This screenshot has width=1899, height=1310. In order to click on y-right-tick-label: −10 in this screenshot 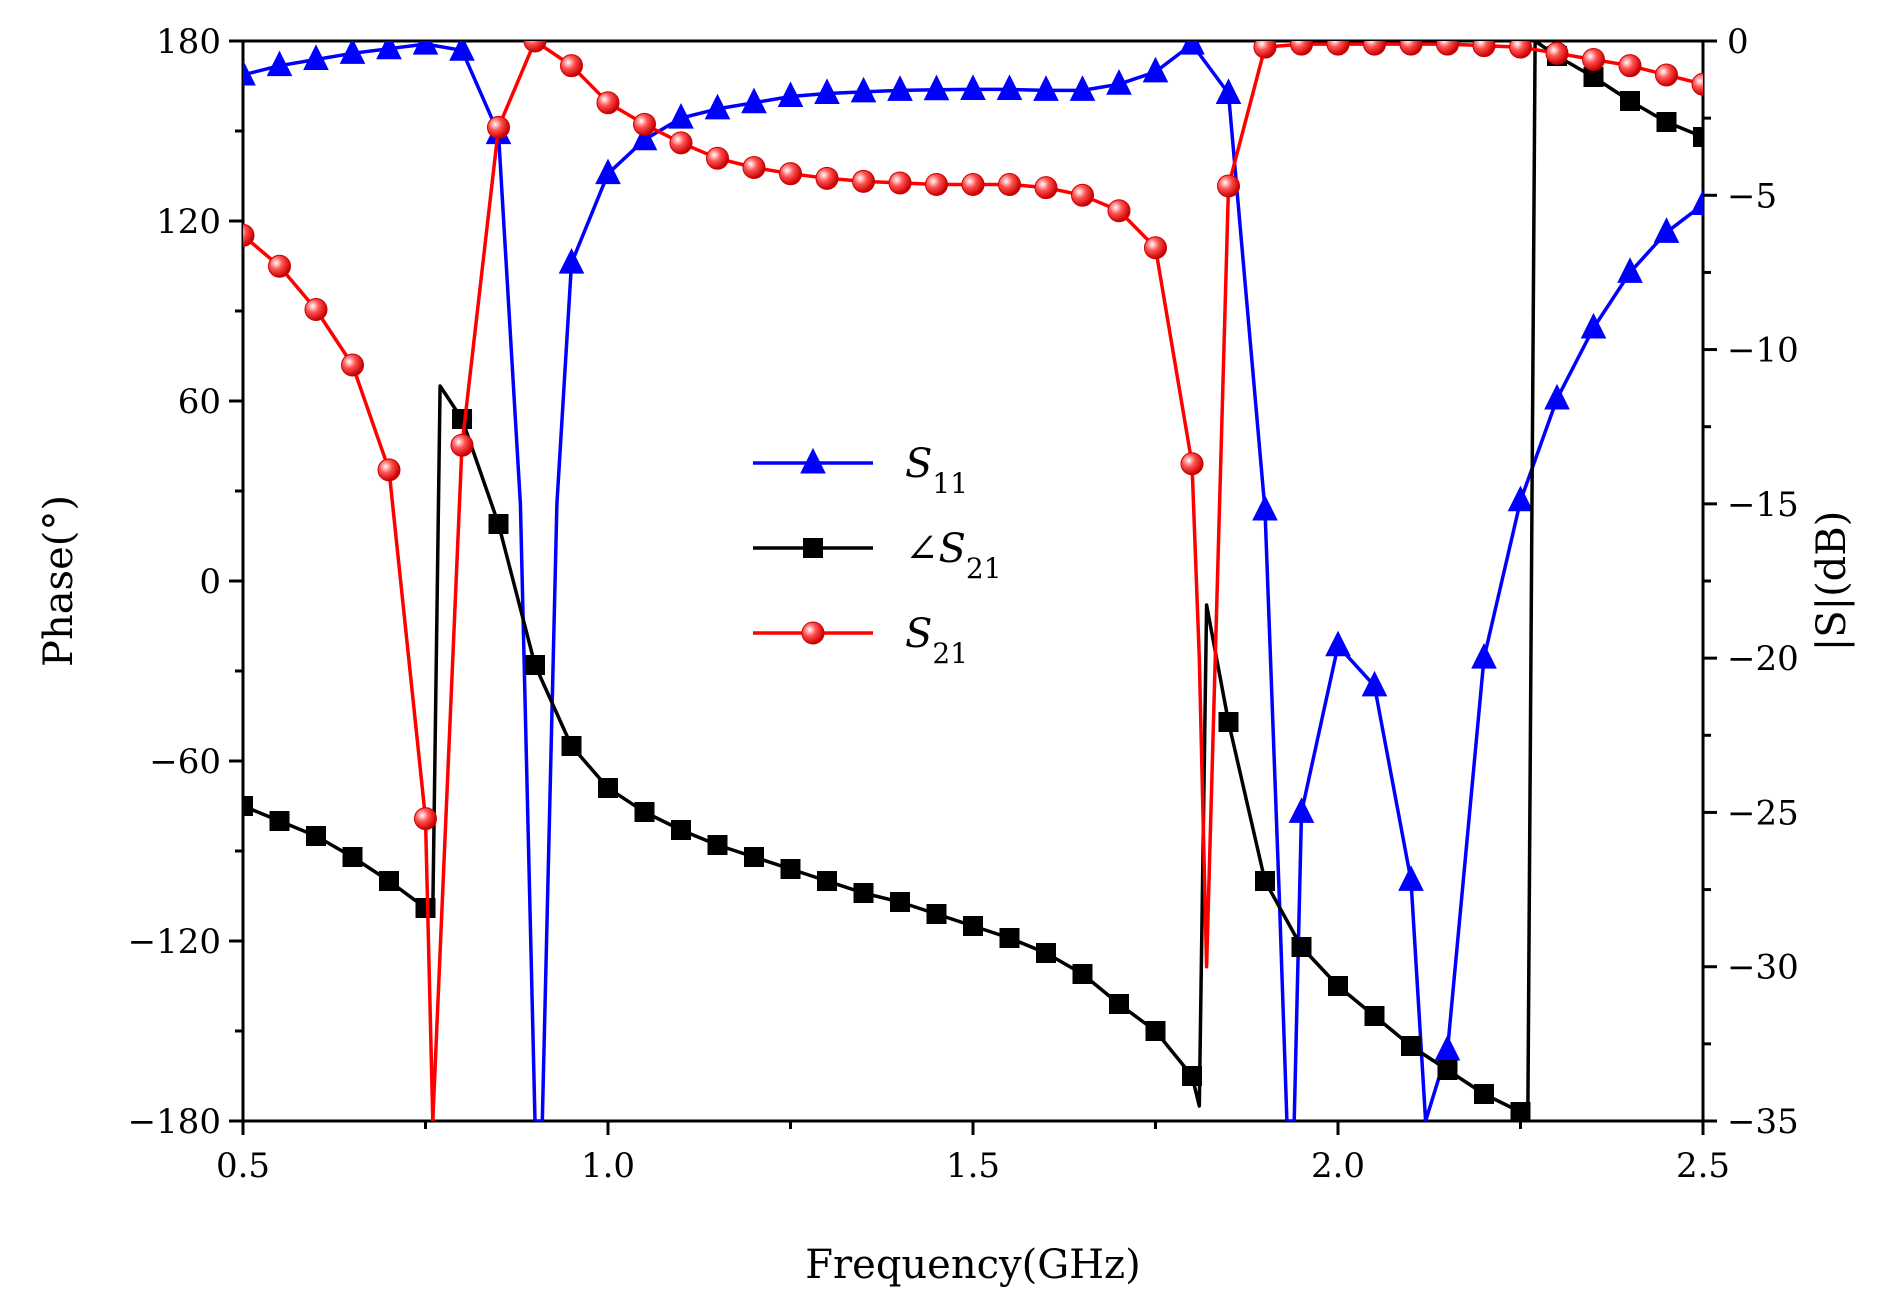, I will do `click(1763, 351)`.